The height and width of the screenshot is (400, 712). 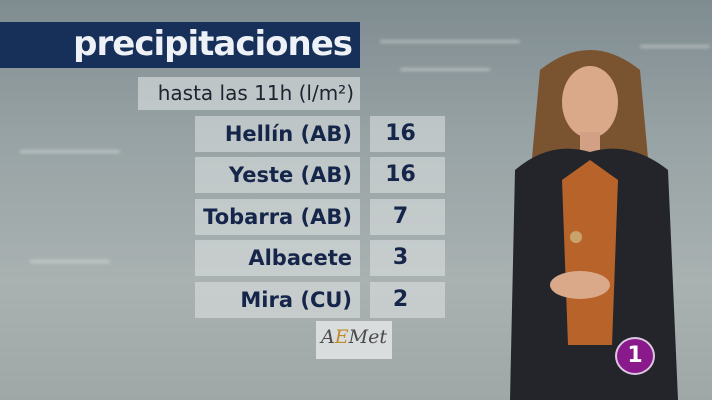 What do you see at coordinates (407, 300) in the screenshot?
I see `precip-value: 2` at bounding box center [407, 300].